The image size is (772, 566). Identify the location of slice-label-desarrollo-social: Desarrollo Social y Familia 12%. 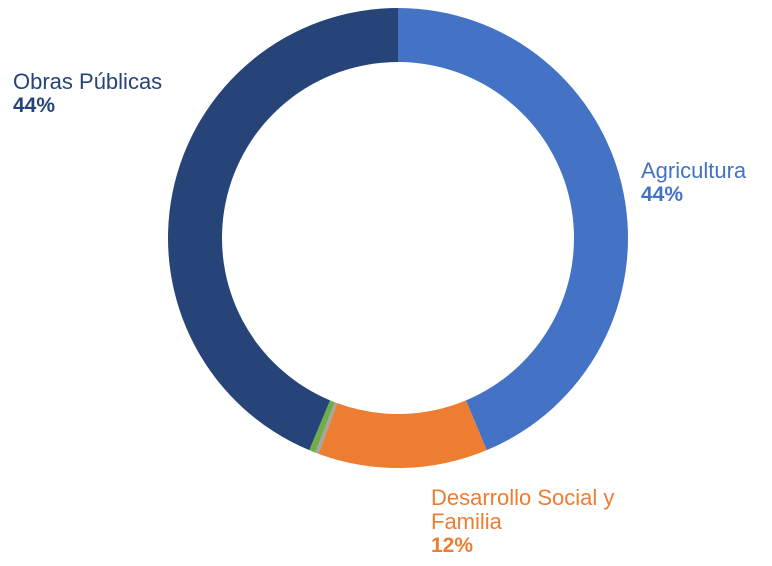
(551, 522).